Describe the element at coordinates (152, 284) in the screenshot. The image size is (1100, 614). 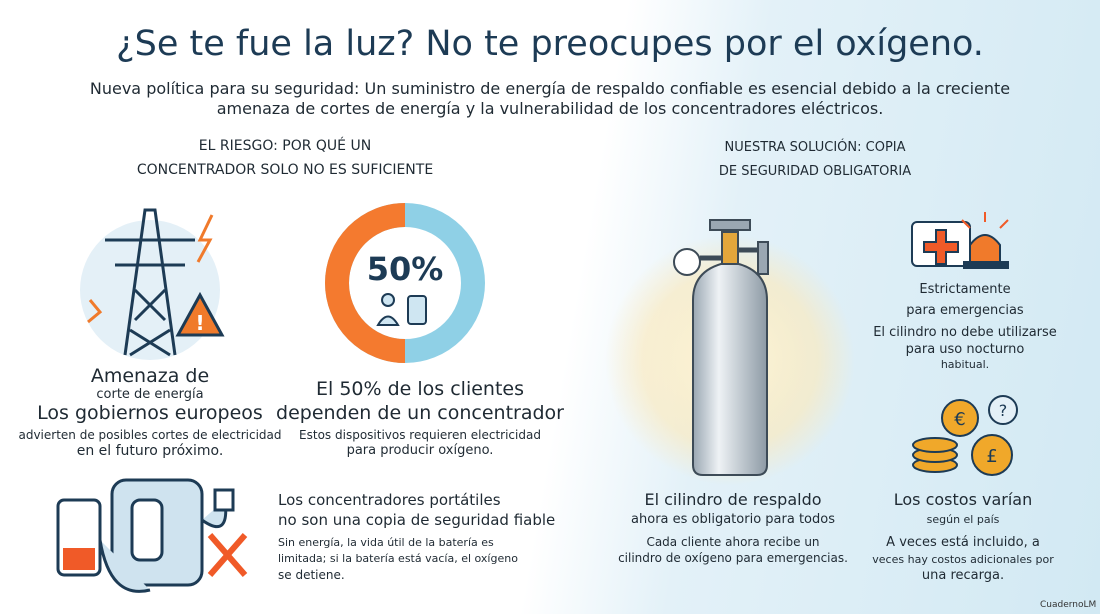
I see `power-tower-icon: !` at that location.